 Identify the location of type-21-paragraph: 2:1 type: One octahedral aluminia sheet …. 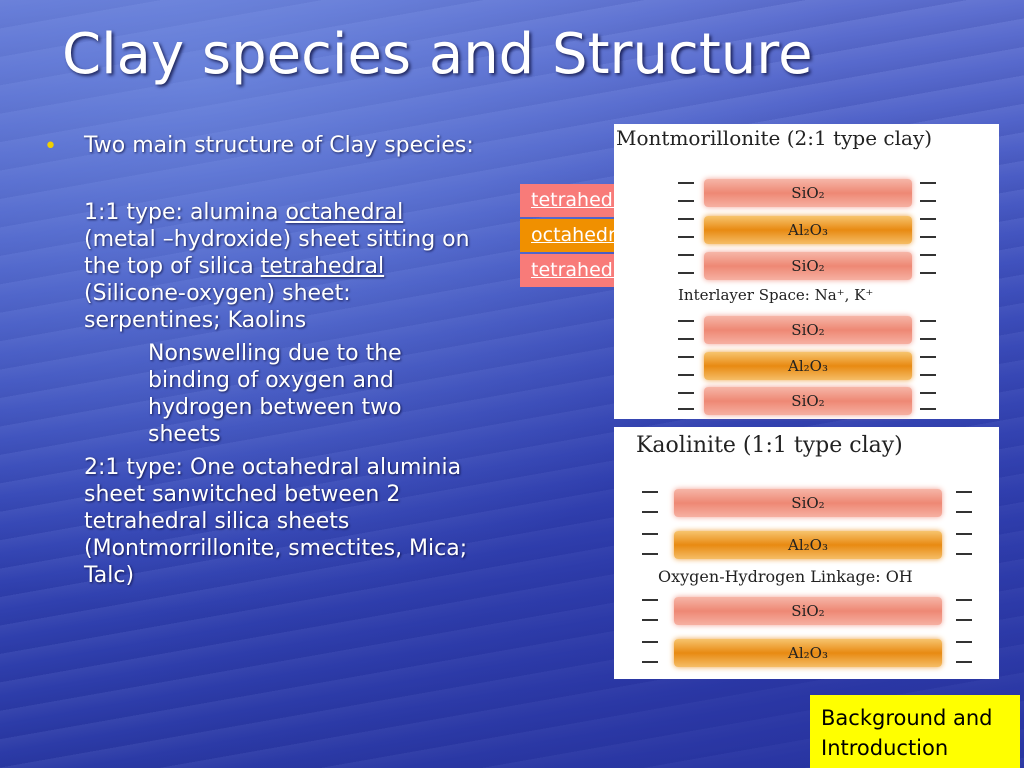
(276, 521).